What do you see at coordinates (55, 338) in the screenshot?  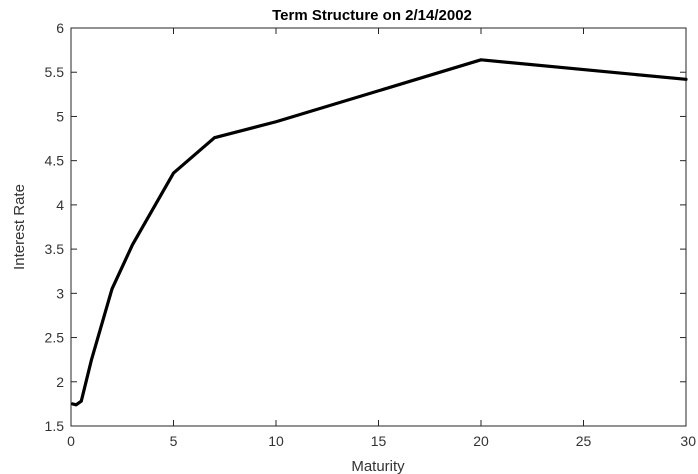 I see `y-tick-label: 2.5` at bounding box center [55, 338].